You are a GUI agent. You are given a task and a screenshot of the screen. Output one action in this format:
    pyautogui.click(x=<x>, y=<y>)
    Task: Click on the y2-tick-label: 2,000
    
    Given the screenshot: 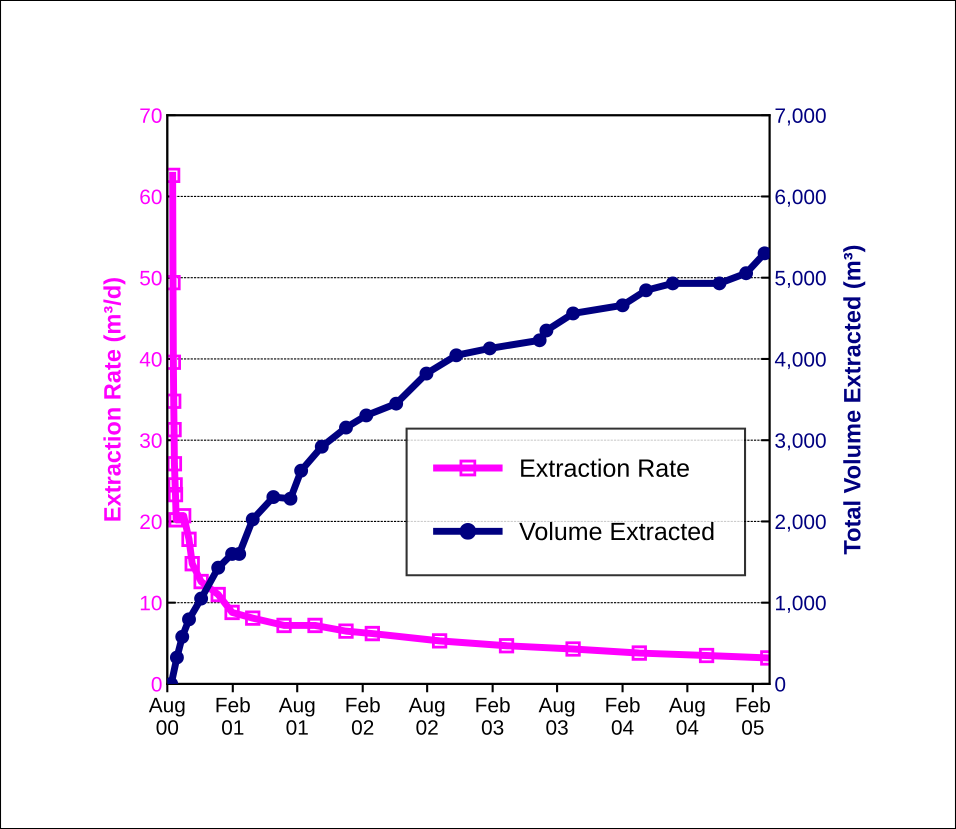 What is the action you would take?
    pyautogui.click(x=800, y=523)
    